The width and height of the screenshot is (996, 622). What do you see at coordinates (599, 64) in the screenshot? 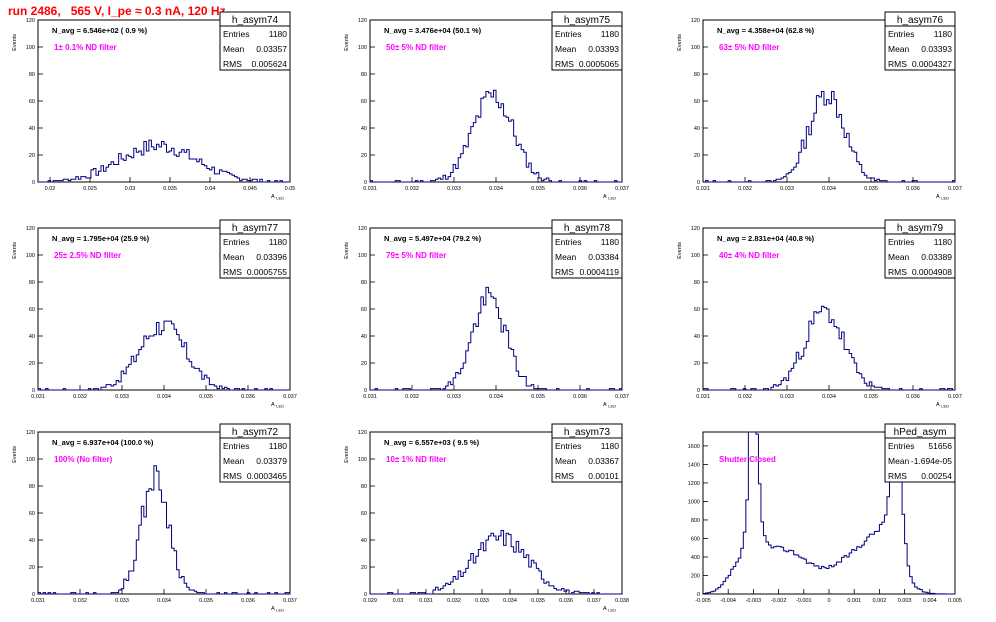
I see `stats-value: 0.0005065` at bounding box center [599, 64].